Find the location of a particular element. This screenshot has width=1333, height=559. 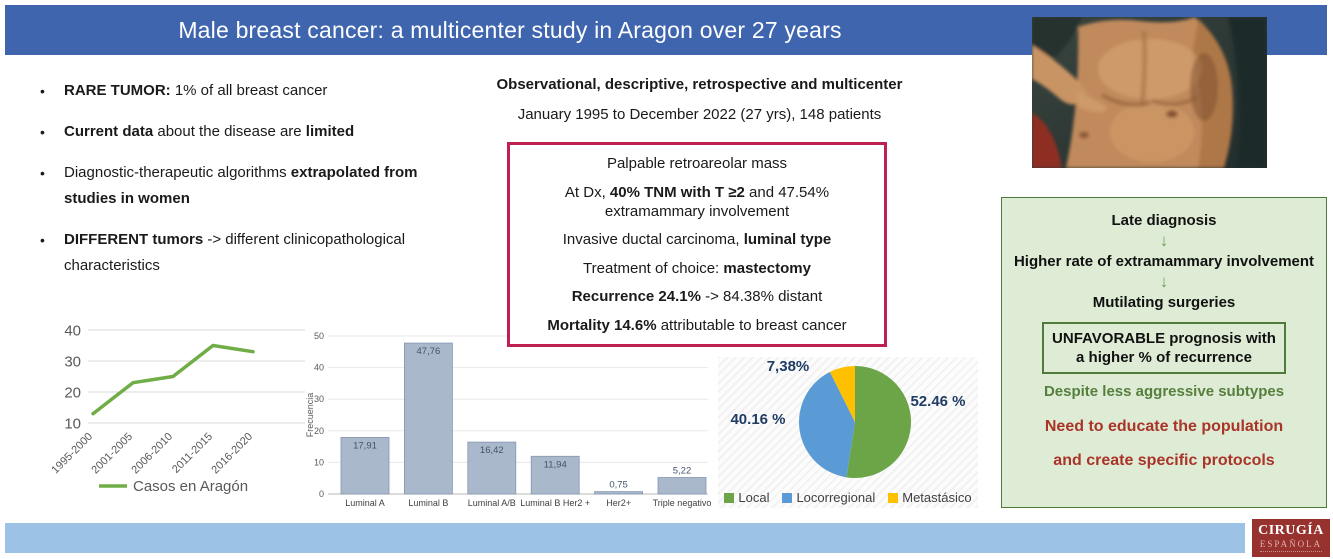

pie-legend: Local Locorregional Metastásico is located at coordinates (848, 497).